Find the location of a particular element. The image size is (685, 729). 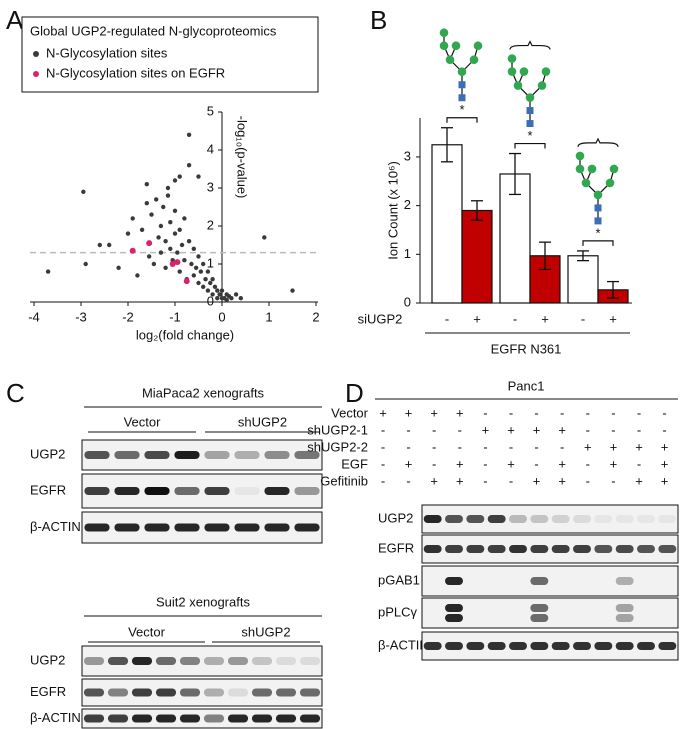

row-label: β-ACTIN is located at coordinates (403, 644).